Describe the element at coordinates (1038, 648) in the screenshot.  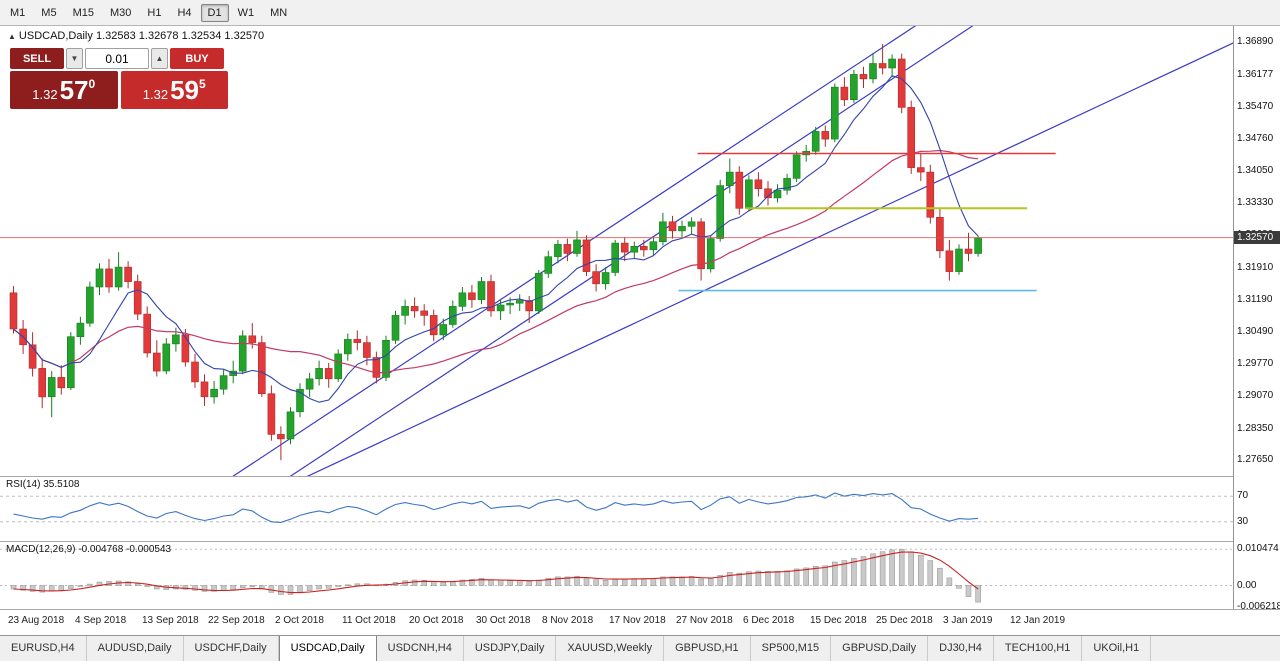
I see `chart-tab: TECH100,H1` at that location.